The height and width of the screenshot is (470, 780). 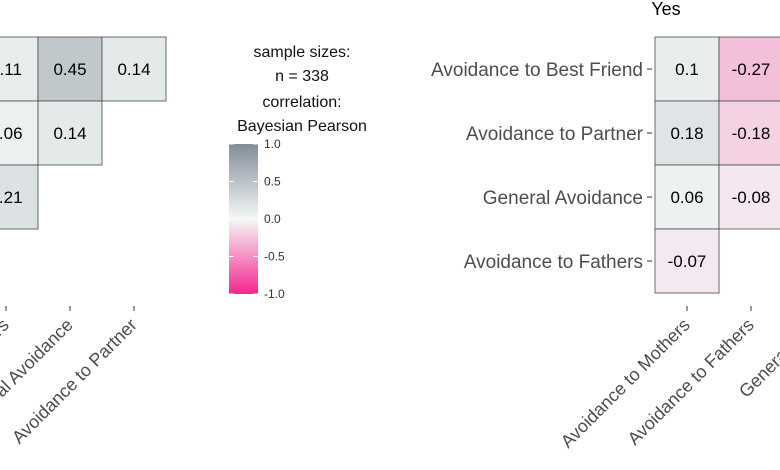 What do you see at coordinates (555, 134) in the screenshot?
I see `row-label: Avoidance to Partner` at bounding box center [555, 134].